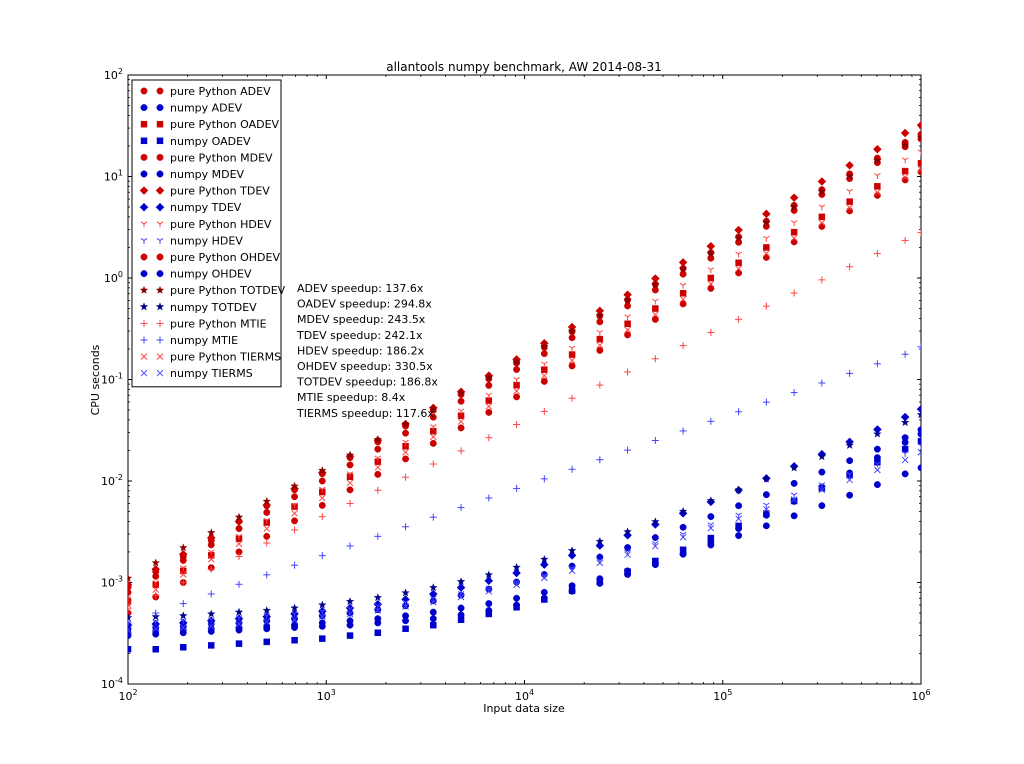  Describe the element at coordinates (920, 695) in the screenshot. I see `x-tick-label: 106` at that location.